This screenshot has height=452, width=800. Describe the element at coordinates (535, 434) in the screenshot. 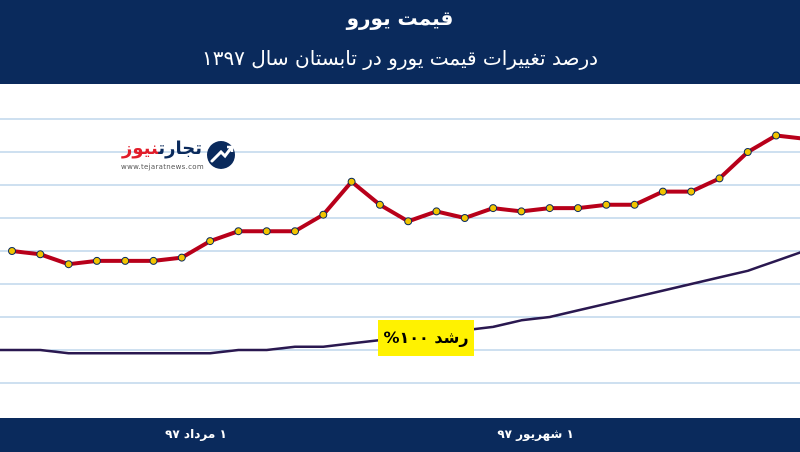

I see `x-tick-label: ۱ شهریور ۹۷` at that location.